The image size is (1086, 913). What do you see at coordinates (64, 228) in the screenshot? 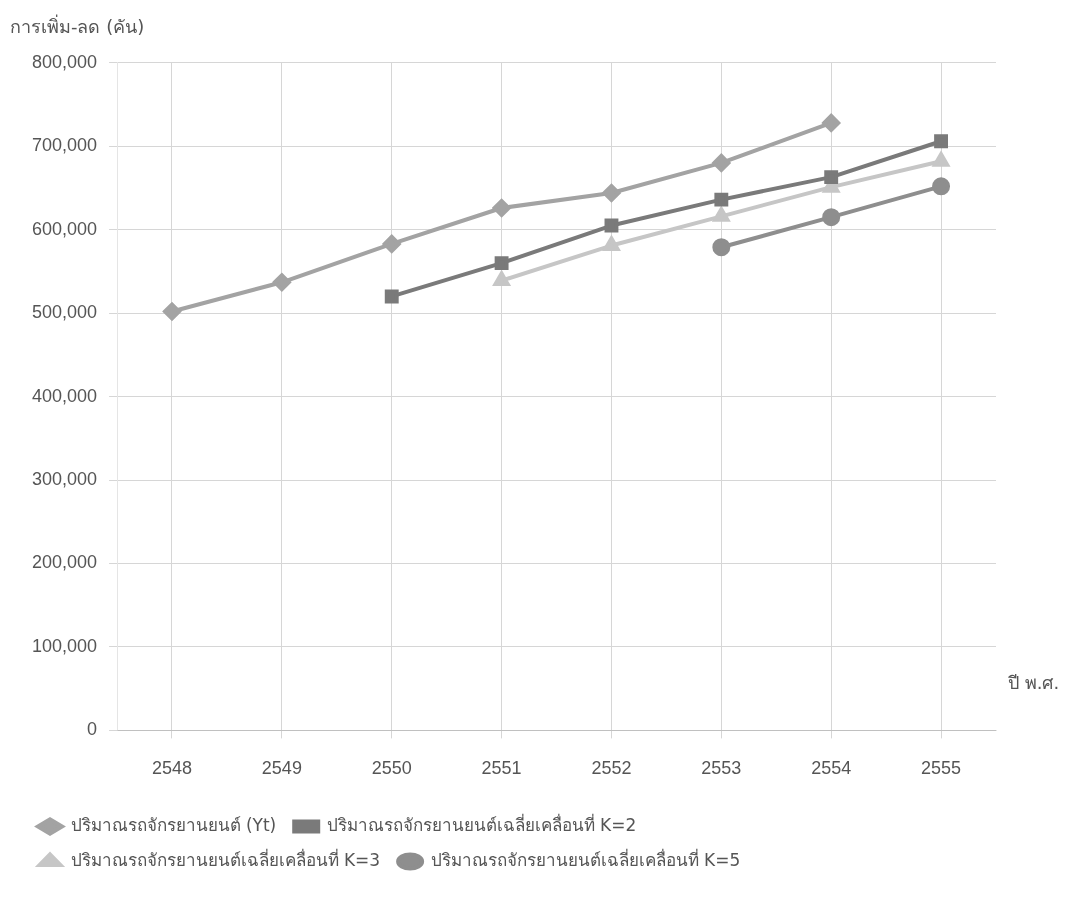
I see `y-tick-label: 600,000` at bounding box center [64, 228].